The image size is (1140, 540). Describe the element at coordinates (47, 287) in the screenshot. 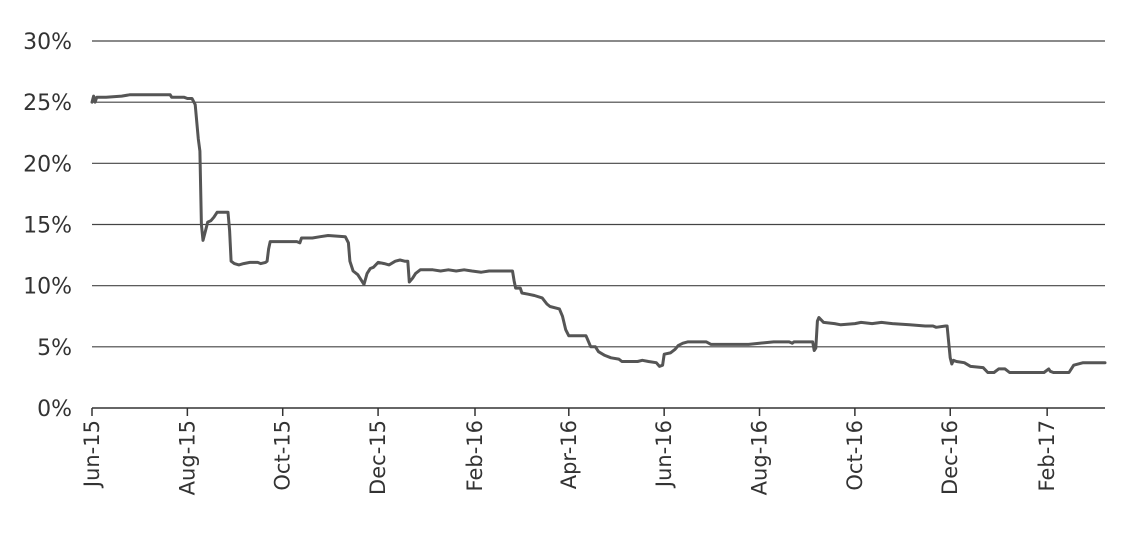

I see `y-tick-label: 10%` at that location.